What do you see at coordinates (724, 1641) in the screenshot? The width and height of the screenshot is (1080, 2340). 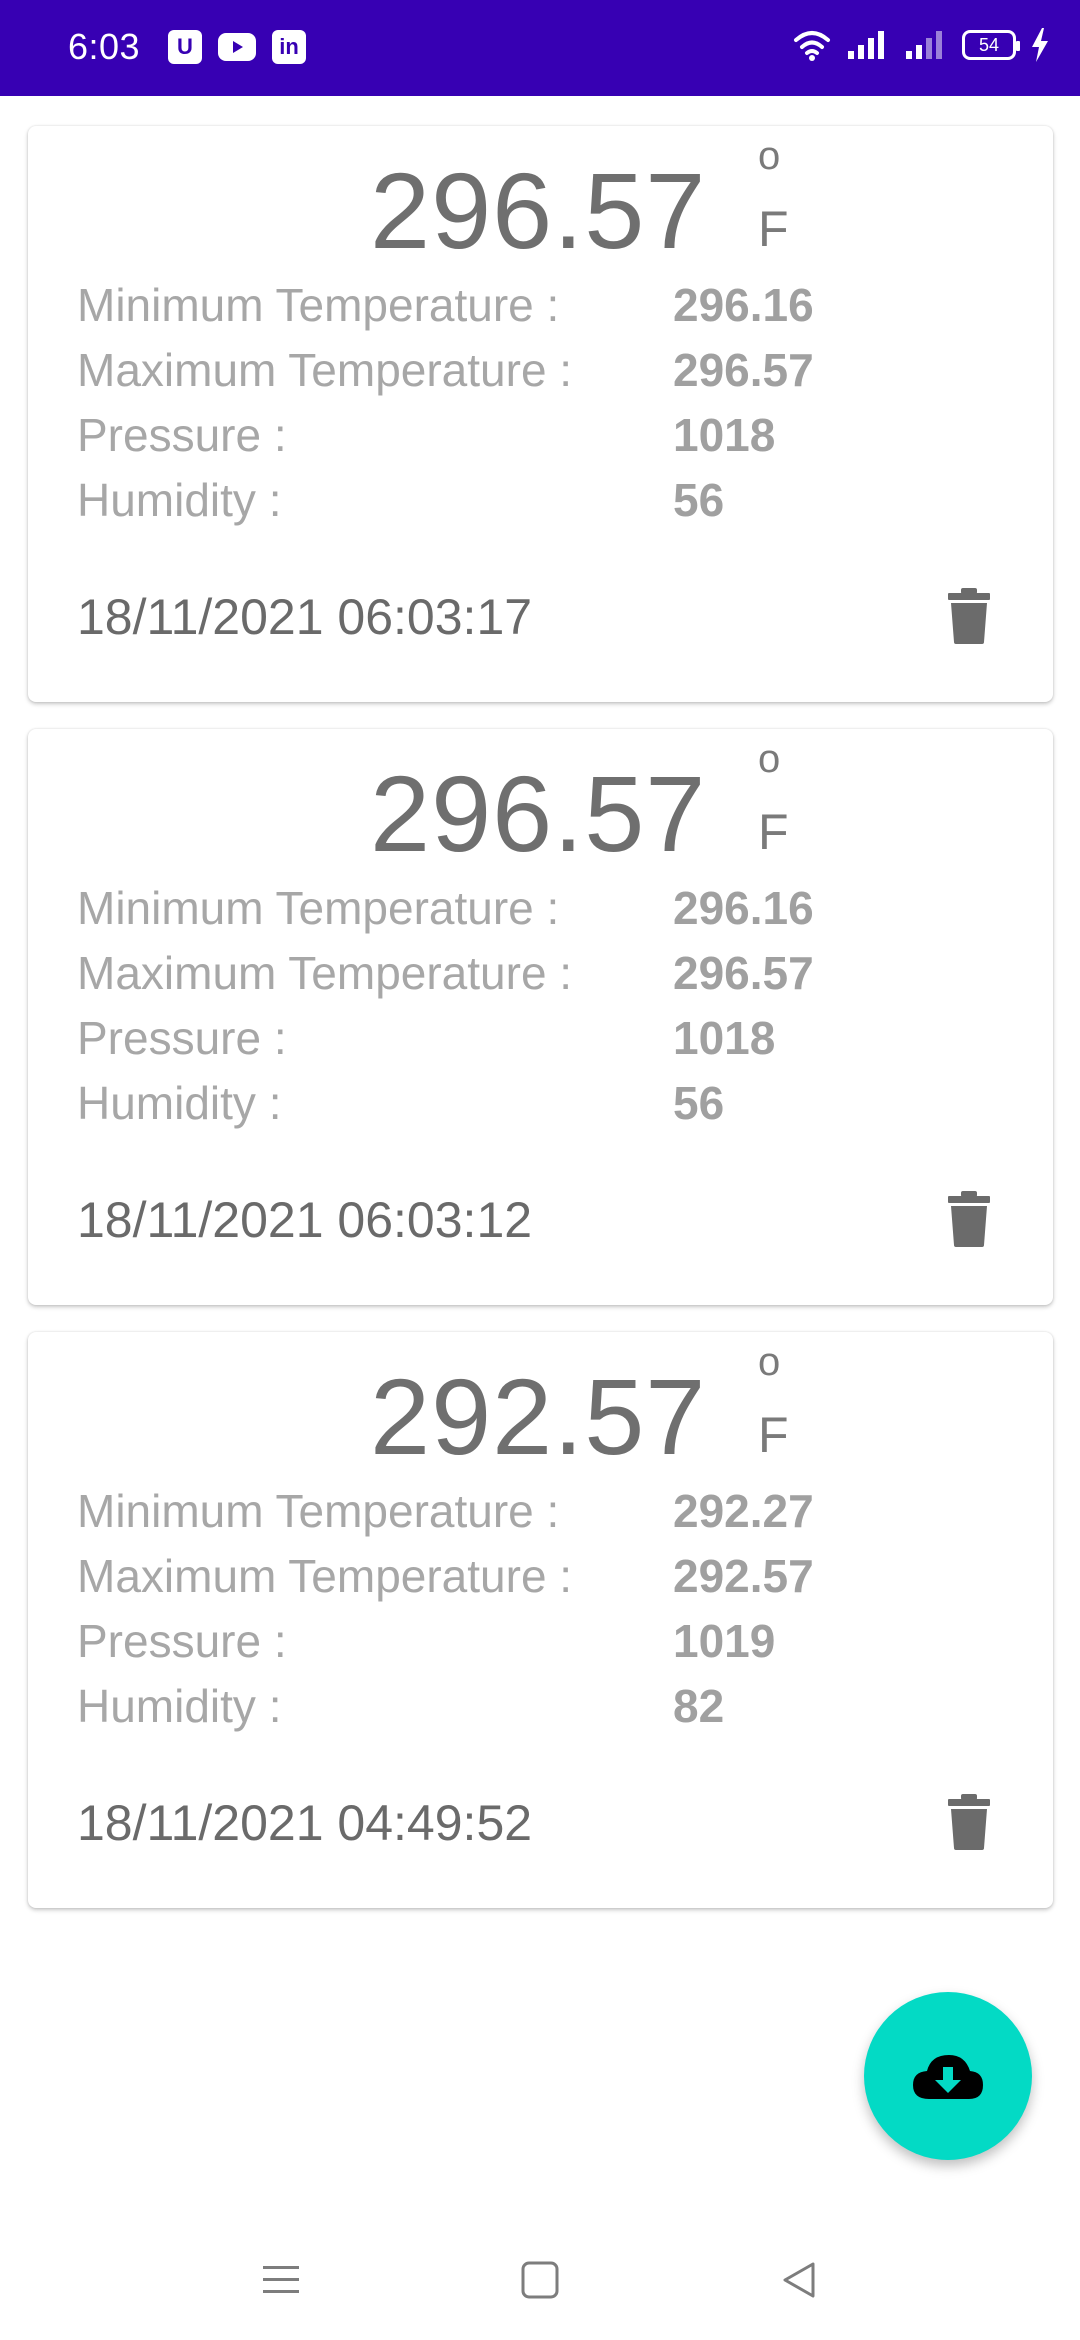 I see `pressure-value: 1019` at bounding box center [724, 1641].